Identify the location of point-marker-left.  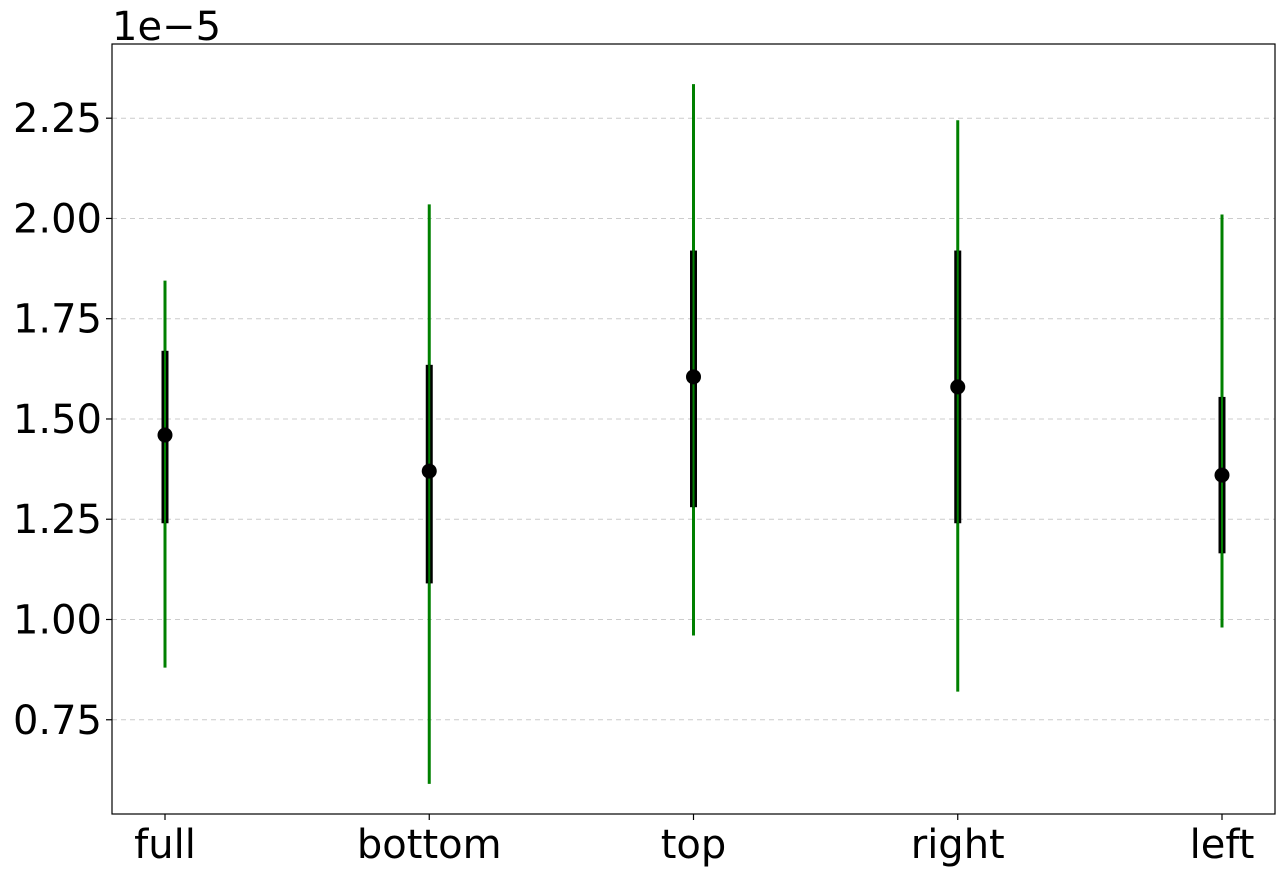
(1222, 475).